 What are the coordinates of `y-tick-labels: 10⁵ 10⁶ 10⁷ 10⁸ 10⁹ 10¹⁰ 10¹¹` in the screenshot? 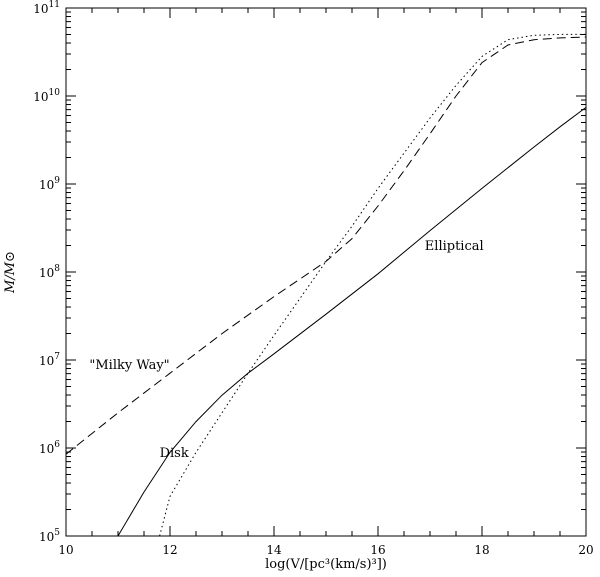 It's located at (46, 272).